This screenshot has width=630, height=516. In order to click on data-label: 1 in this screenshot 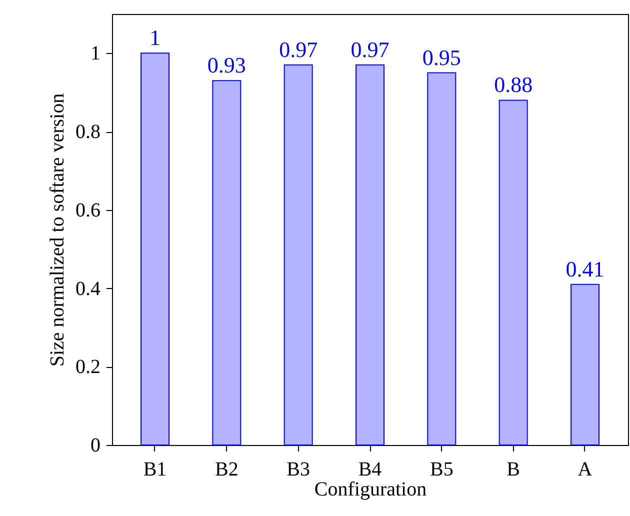, I will do `click(155, 37)`.